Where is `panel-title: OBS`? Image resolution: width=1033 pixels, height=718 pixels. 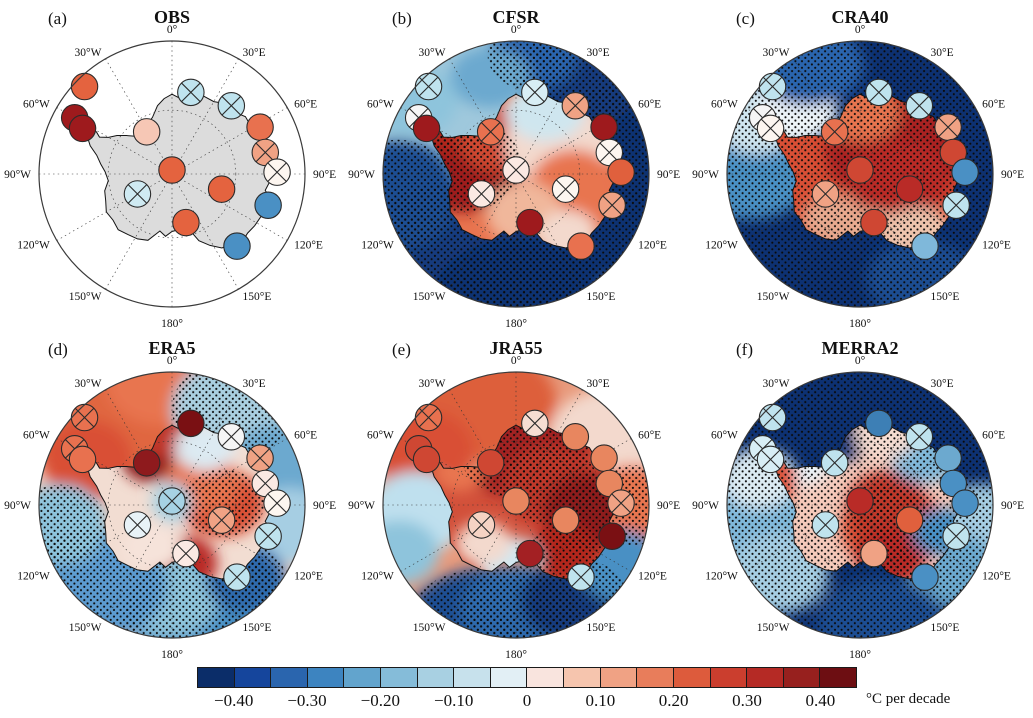 panel-title: OBS is located at coordinates (172, 17).